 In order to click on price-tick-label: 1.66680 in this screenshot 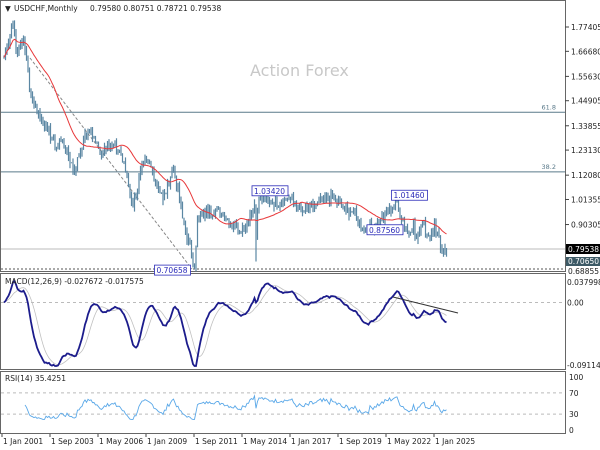, I will do `click(585, 51)`.